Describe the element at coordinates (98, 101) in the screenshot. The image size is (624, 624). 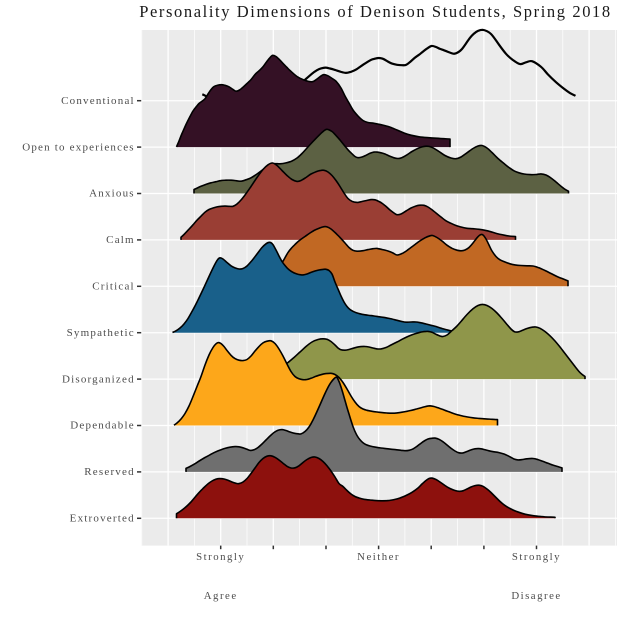
I see `svg-text: Conventional` at that location.